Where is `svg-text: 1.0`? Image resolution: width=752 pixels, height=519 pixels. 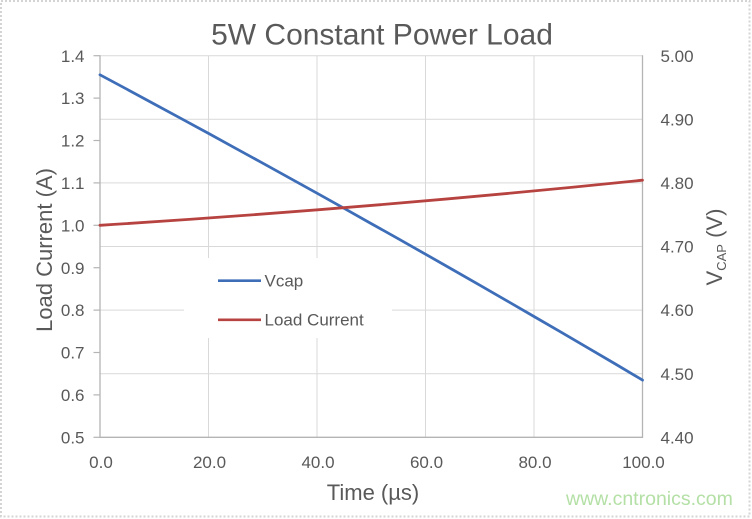
svg-text: 1.0 is located at coordinates (73, 225).